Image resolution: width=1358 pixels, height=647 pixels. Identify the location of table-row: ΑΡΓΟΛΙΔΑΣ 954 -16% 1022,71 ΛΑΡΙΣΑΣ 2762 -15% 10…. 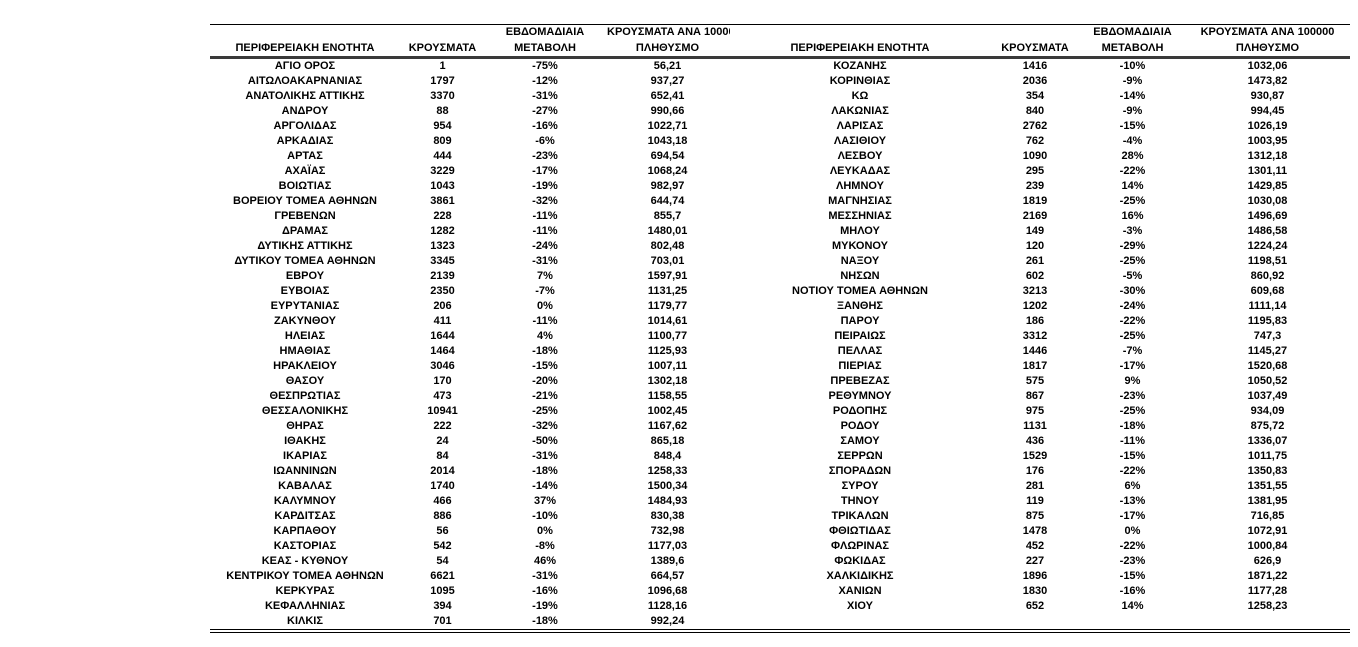
(780, 126).